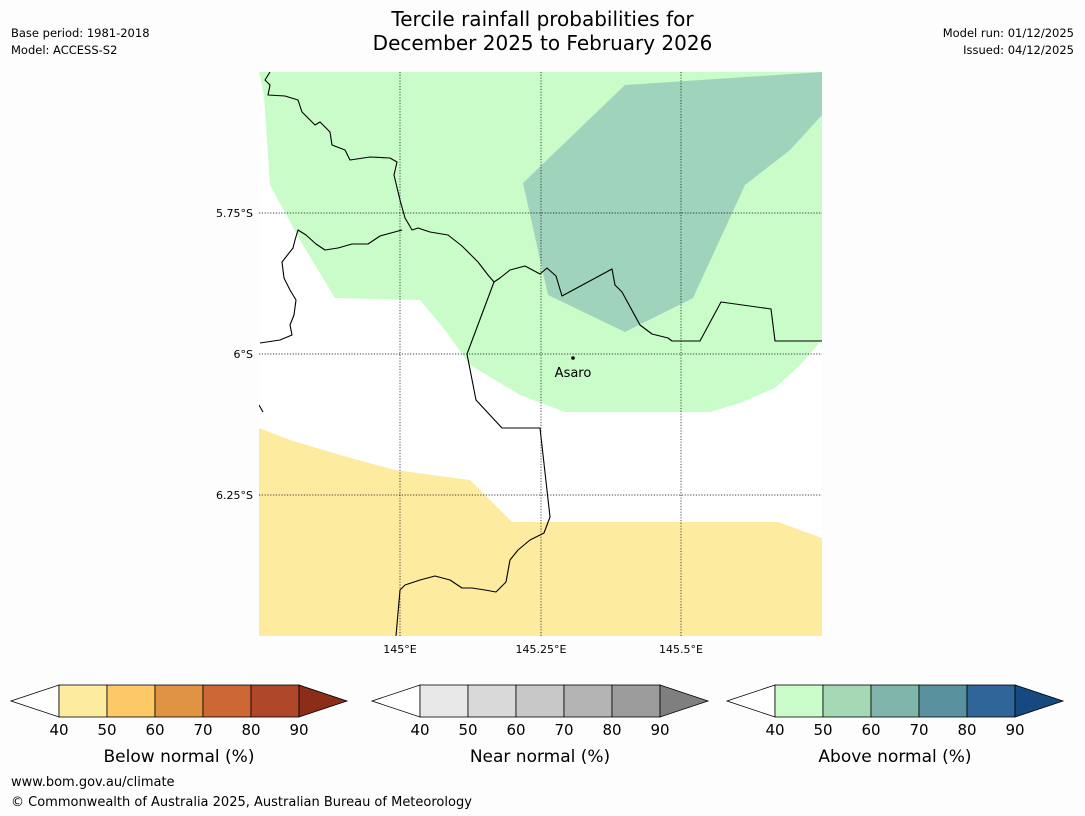 The height and width of the screenshot is (816, 1085). What do you see at coordinates (1008, 33) in the screenshot?
I see `model-run-text: Model run: 01/12/2025` at bounding box center [1008, 33].